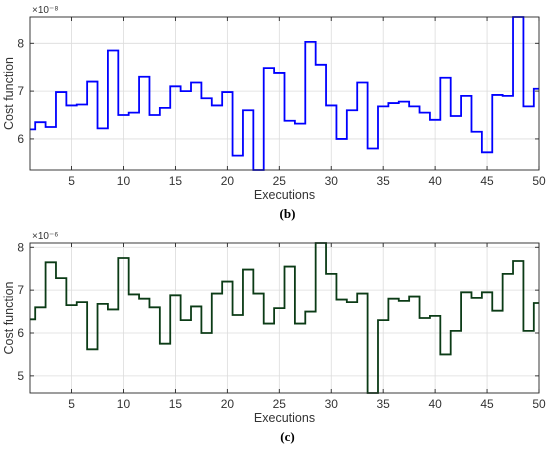 Image resolution: width=550 pixels, height=459 pixels. I want to click on y-exponent-label: ×10⁻⁸, so click(45, 10).